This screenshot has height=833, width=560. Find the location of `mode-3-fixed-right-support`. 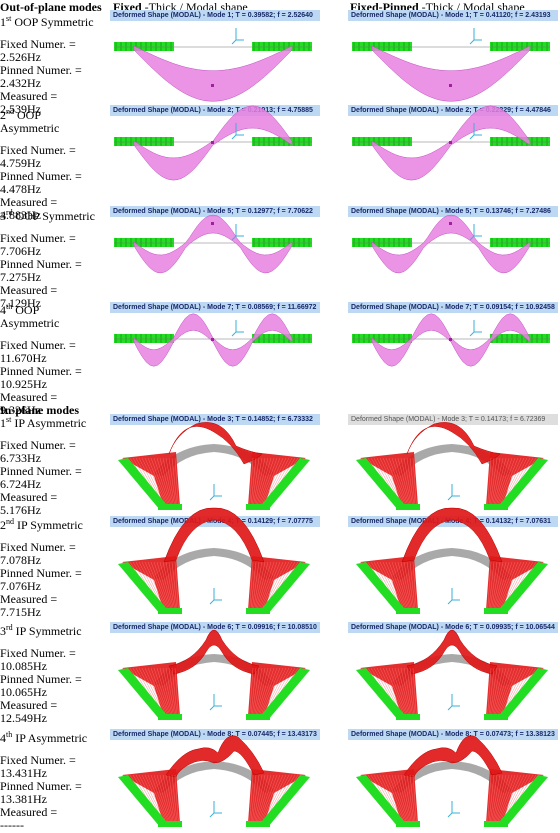

mode-3-fixed-right-support is located at coordinates (282, 242).